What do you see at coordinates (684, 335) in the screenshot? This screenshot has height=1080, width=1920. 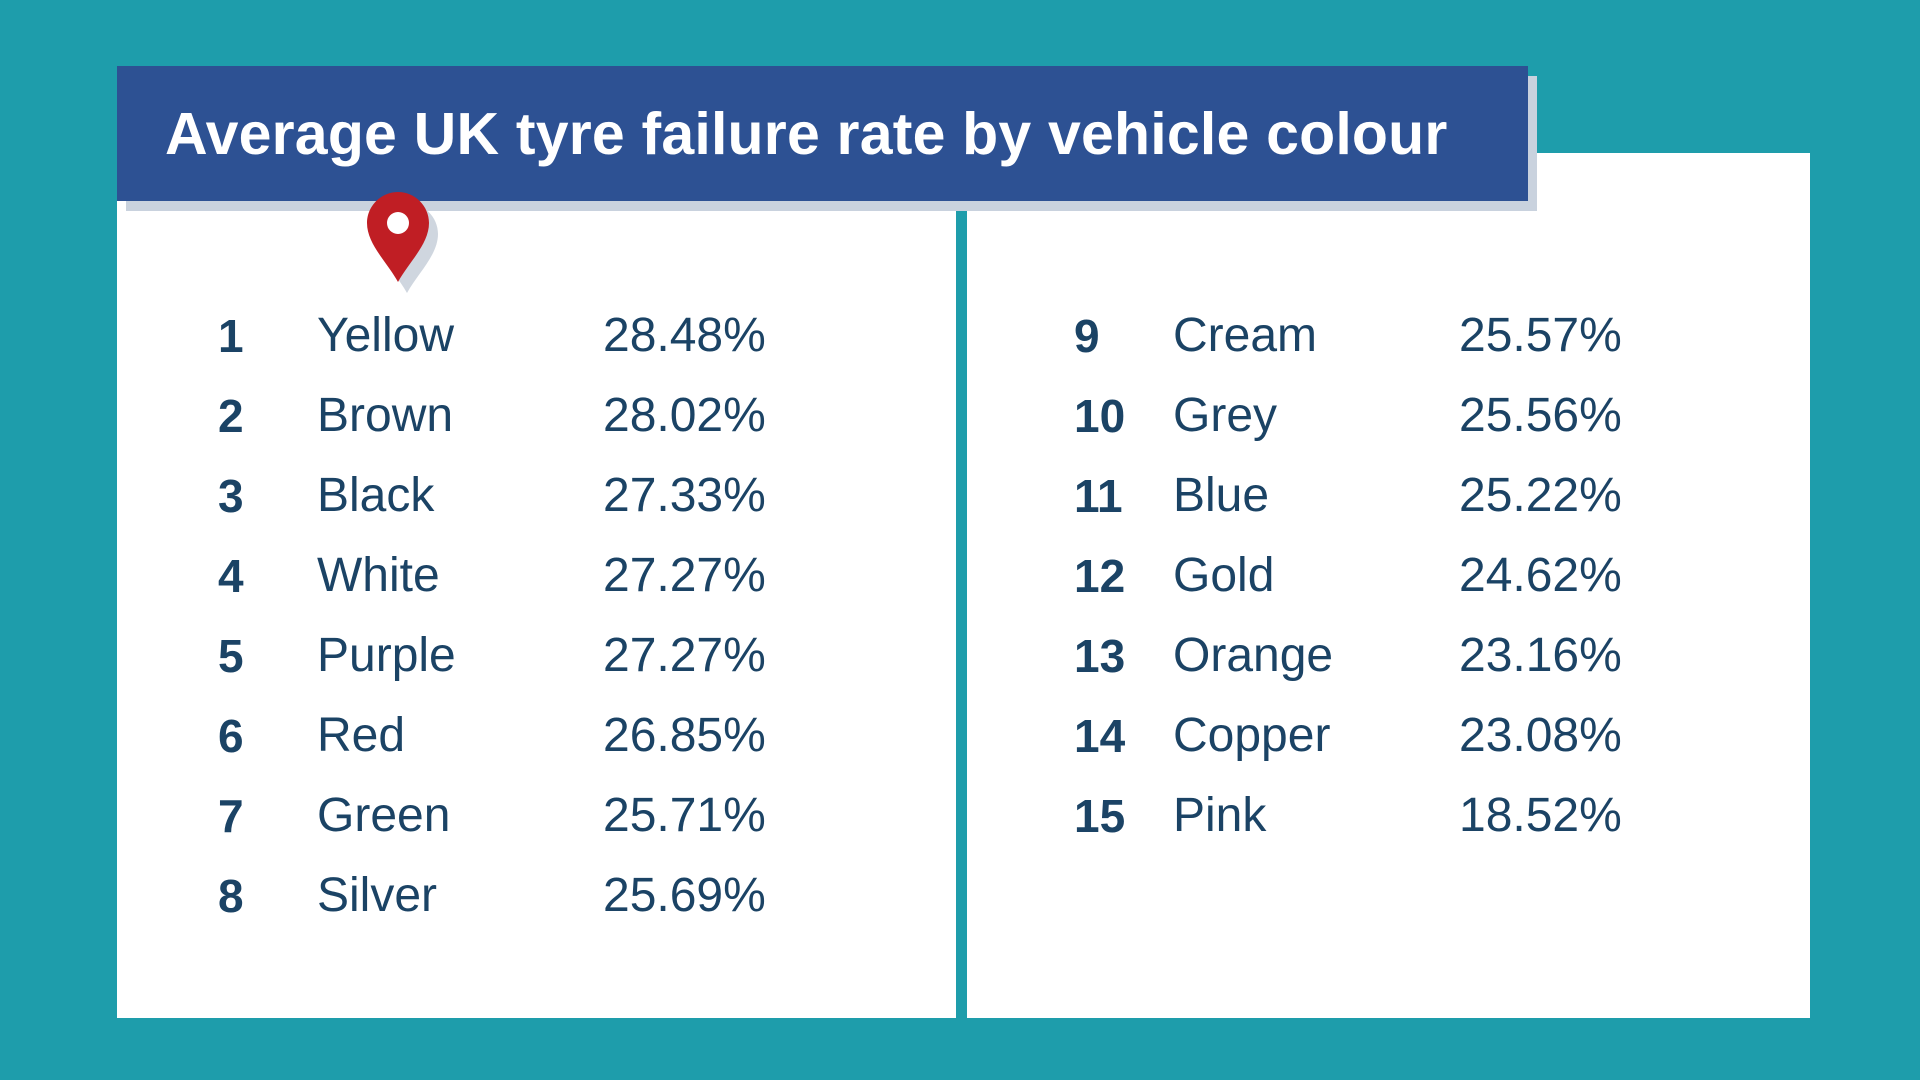 I see `failure-rate-value: 28.48%` at bounding box center [684, 335].